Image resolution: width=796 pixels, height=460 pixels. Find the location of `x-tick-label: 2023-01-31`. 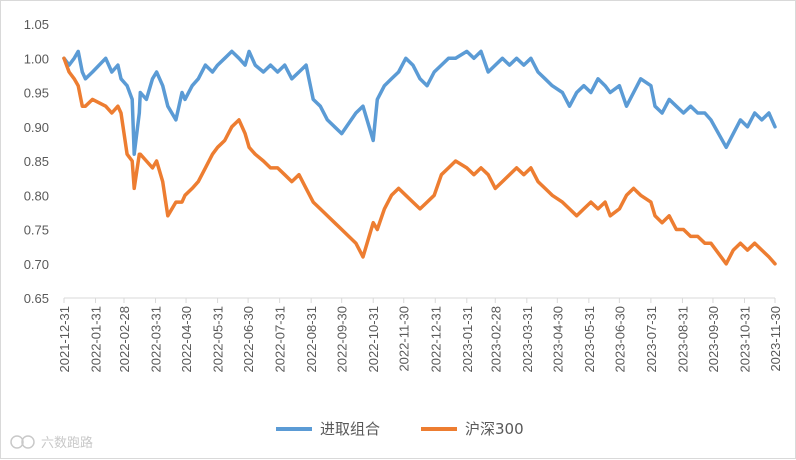

x-tick-label: 2023-01-31 is located at coordinates (467, 339).